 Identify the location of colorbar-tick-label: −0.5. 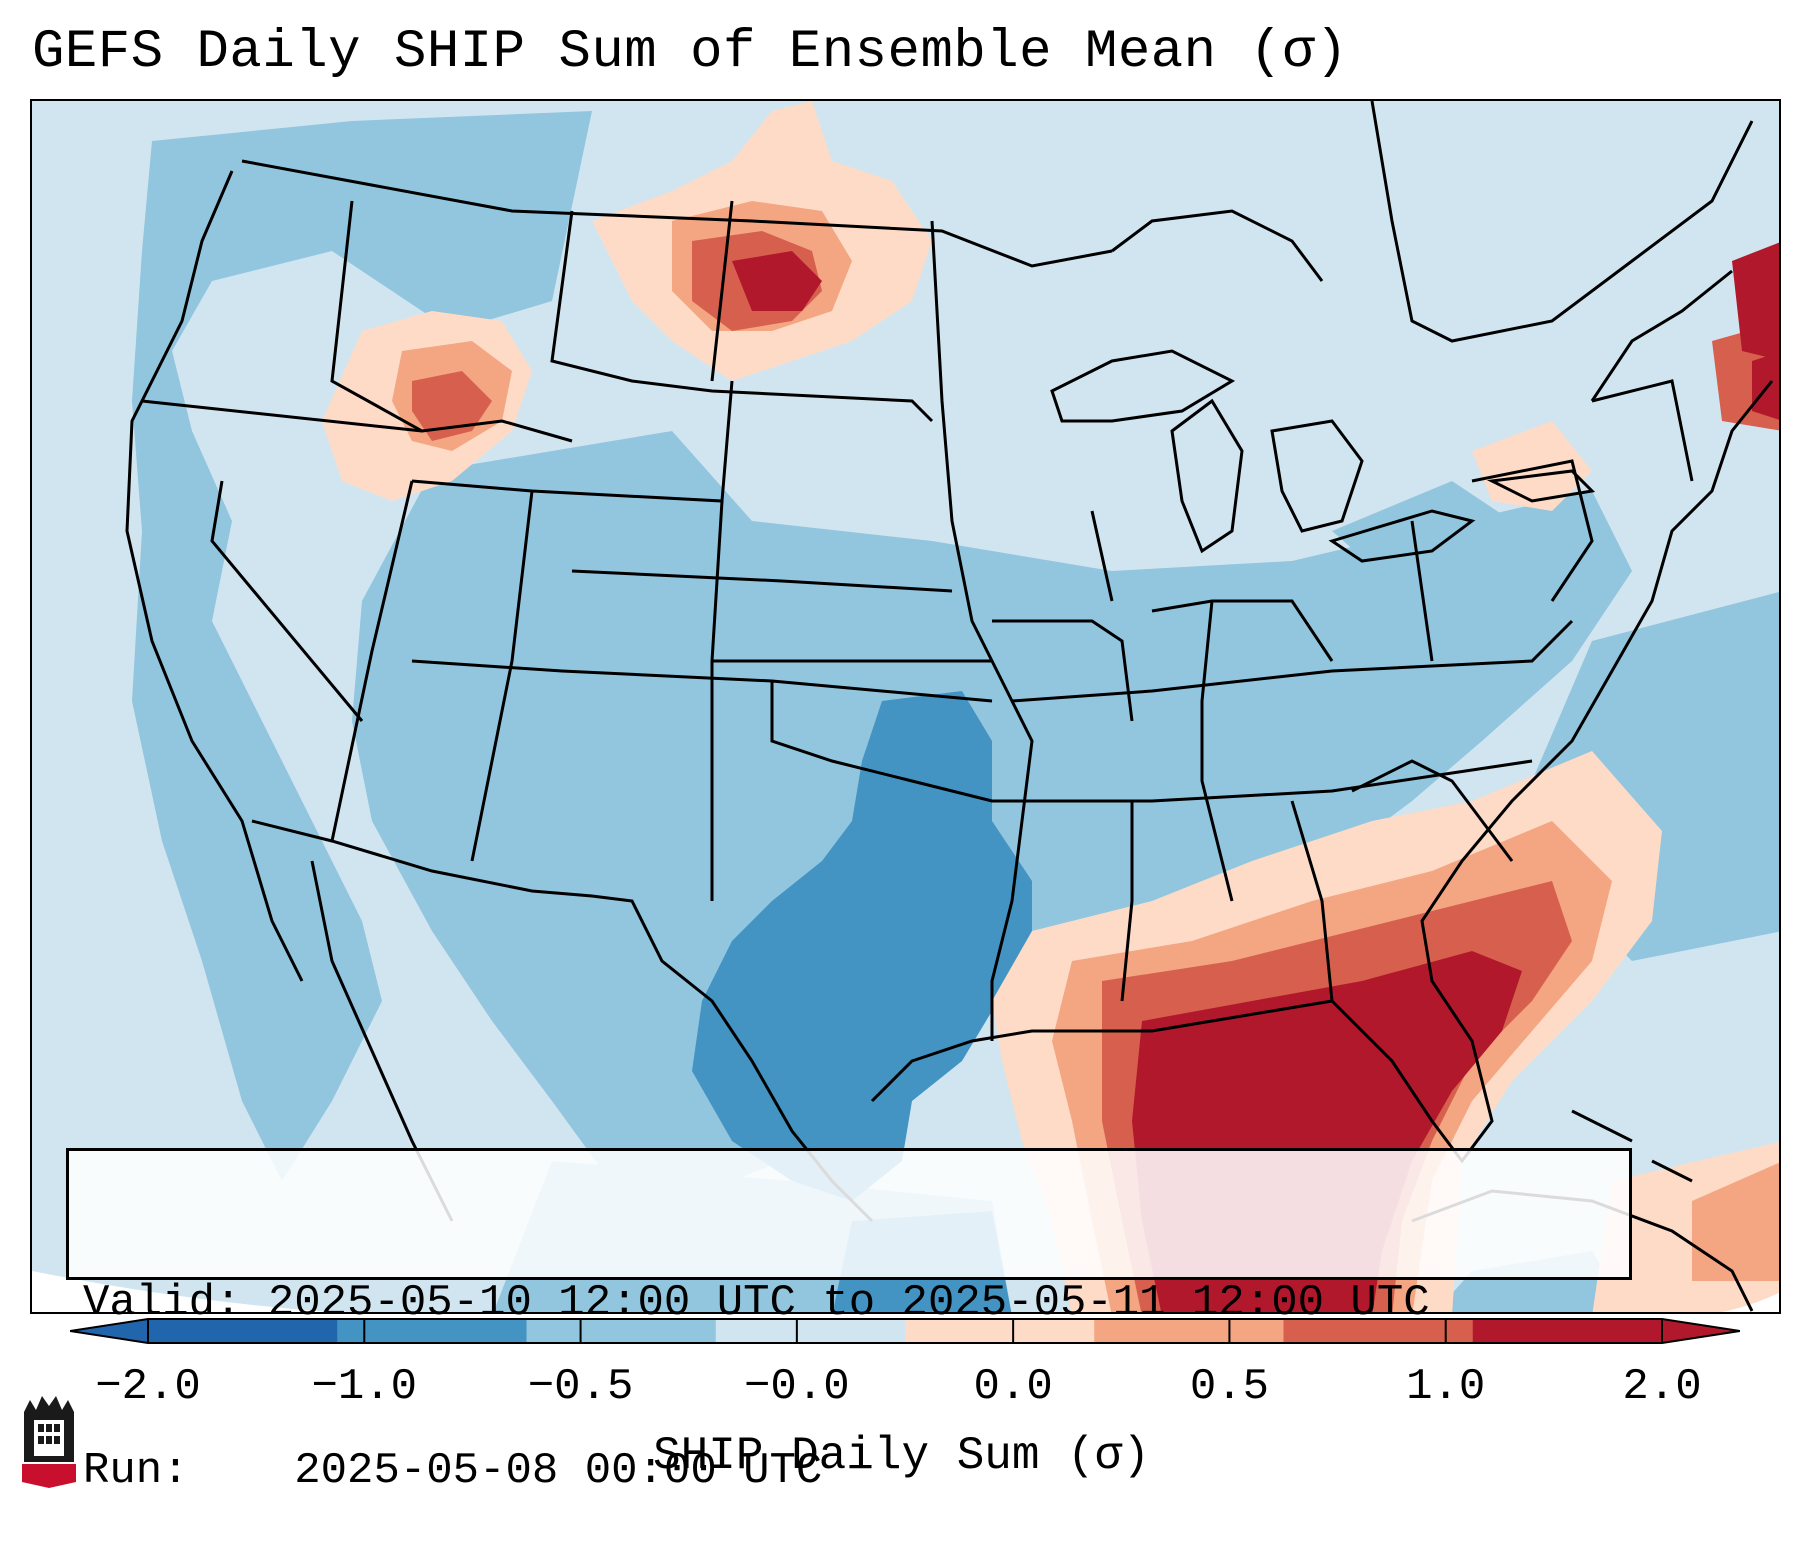
(580, 1387).